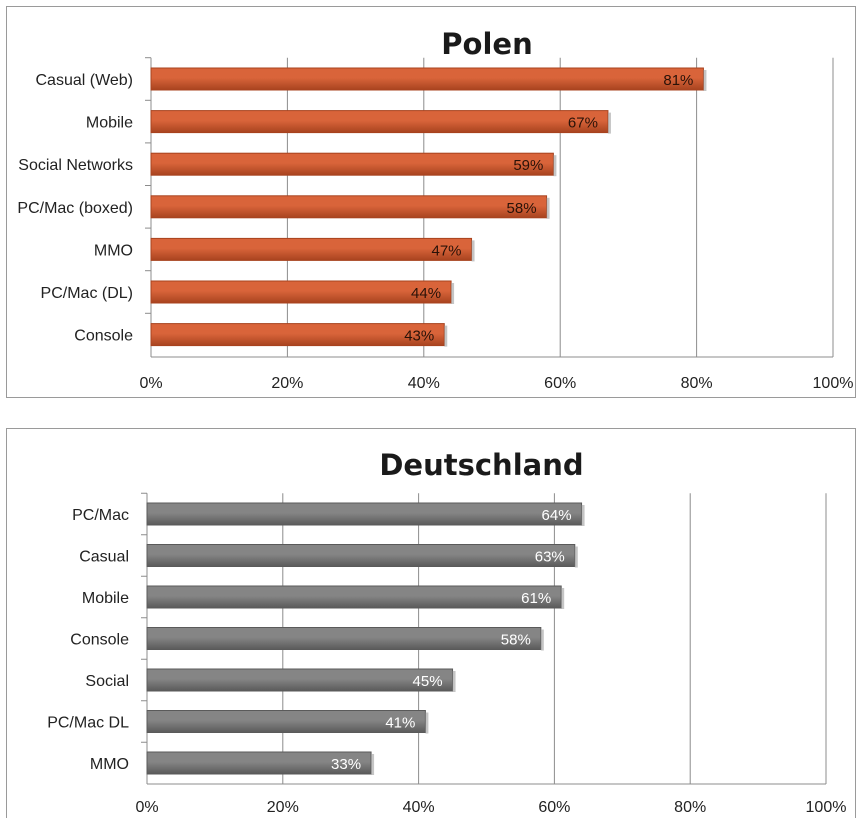 The image size is (857, 819). I want to click on category-label: PC/Mac DL, so click(88, 723).